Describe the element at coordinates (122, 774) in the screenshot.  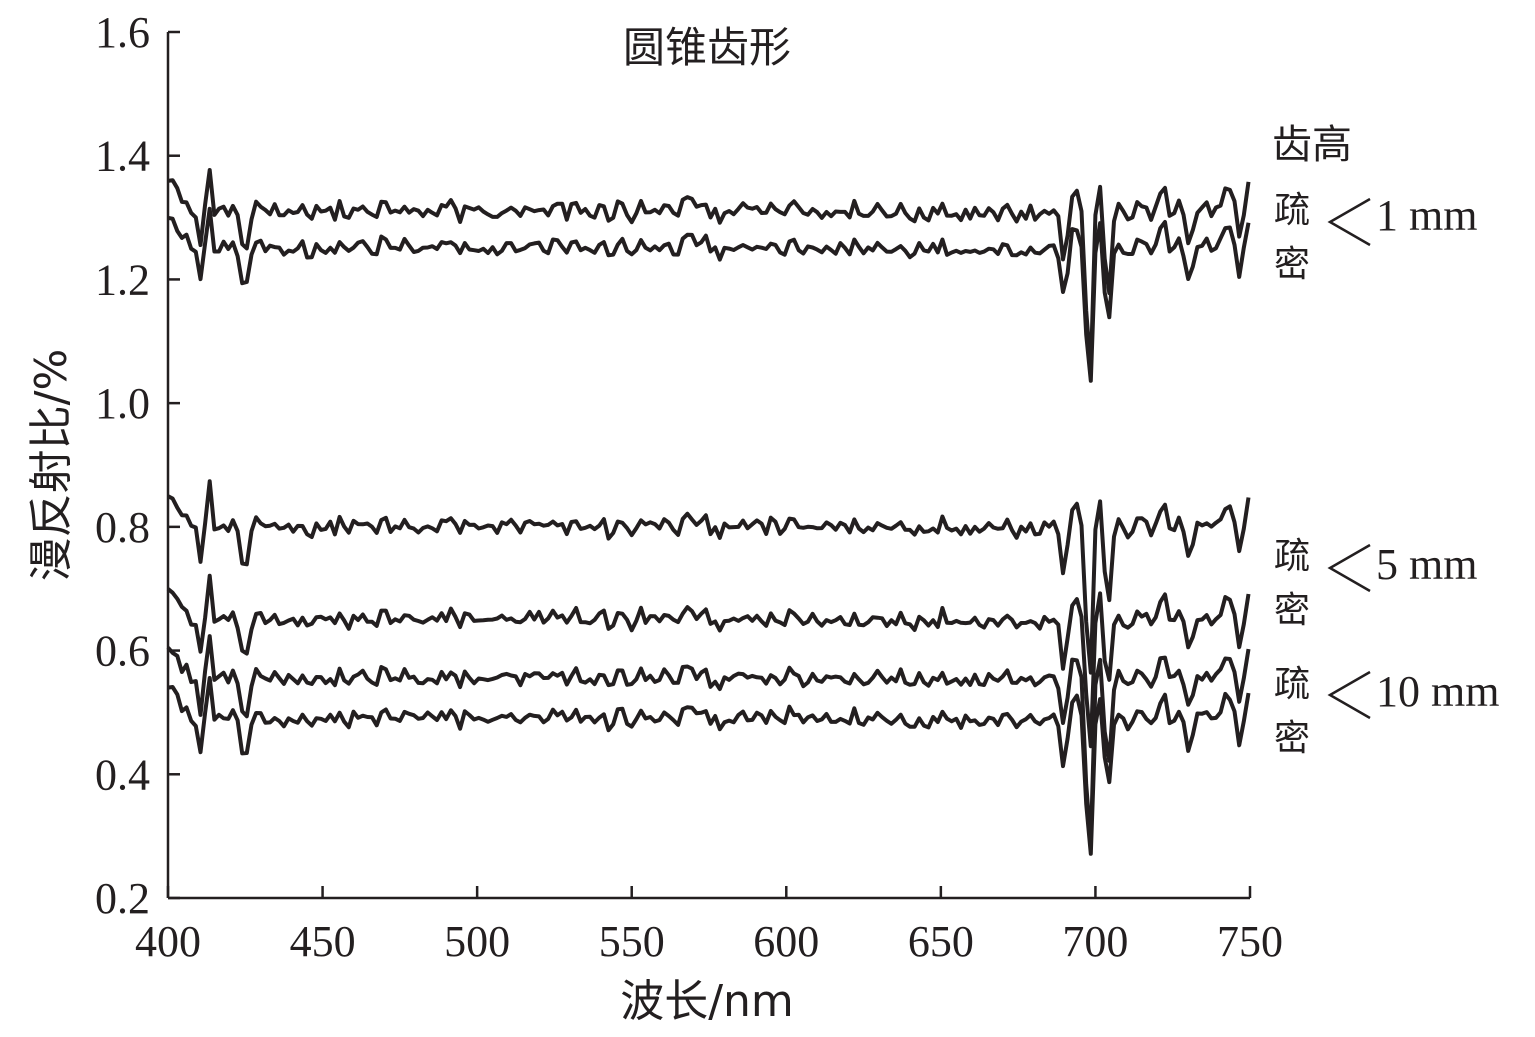
I see `y-tick-label-0.4: 0.4` at that location.